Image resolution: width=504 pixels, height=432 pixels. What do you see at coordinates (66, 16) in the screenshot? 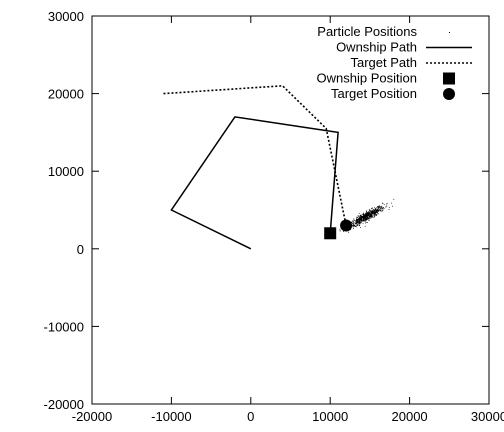
I see `y-tick-label: 30000` at bounding box center [66, 16].